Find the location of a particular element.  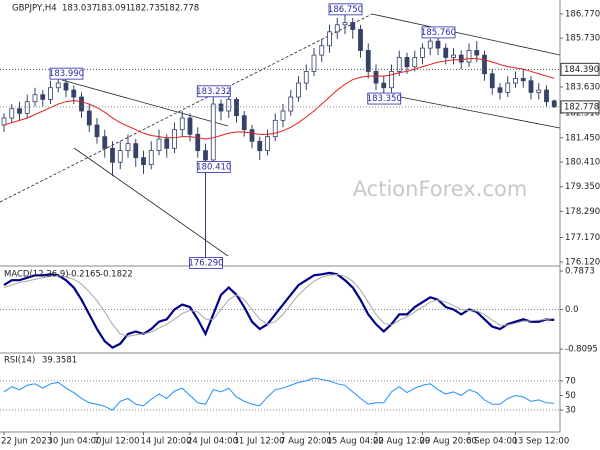

x-tick-label: 7 Jul 12:00 is located at coordinates (117, 442).